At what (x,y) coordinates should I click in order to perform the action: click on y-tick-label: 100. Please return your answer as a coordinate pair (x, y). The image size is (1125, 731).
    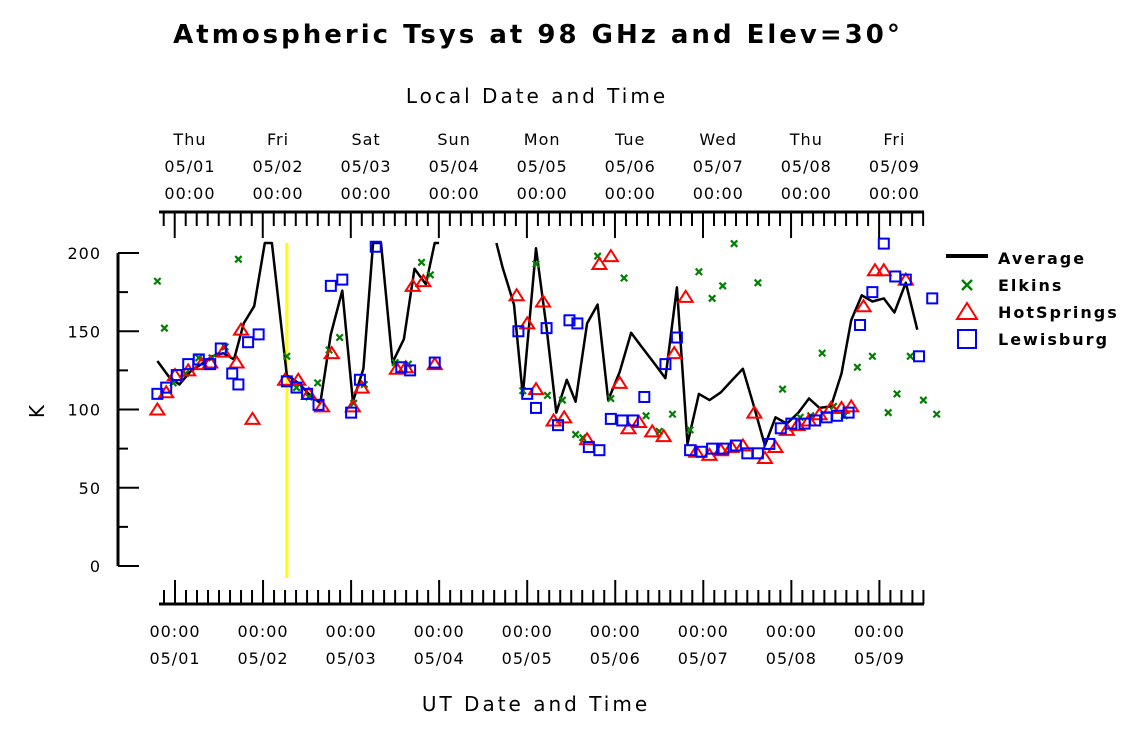
    Looking at the image, I should click on (84, 410).